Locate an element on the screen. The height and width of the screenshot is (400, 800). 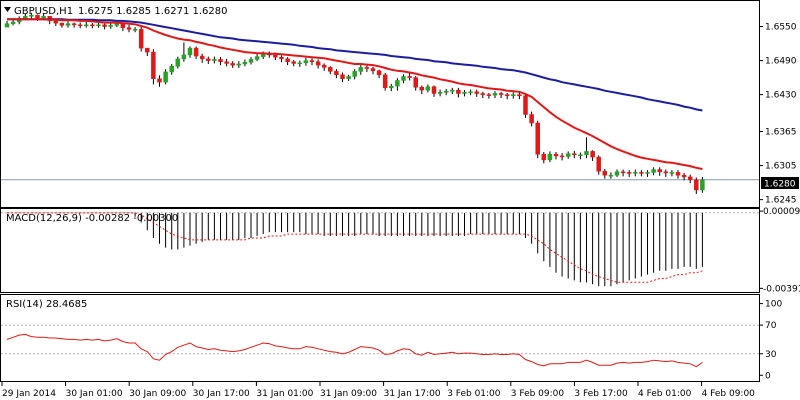
price-tick-label: 1.6245 is located at coordinates (781, 201).